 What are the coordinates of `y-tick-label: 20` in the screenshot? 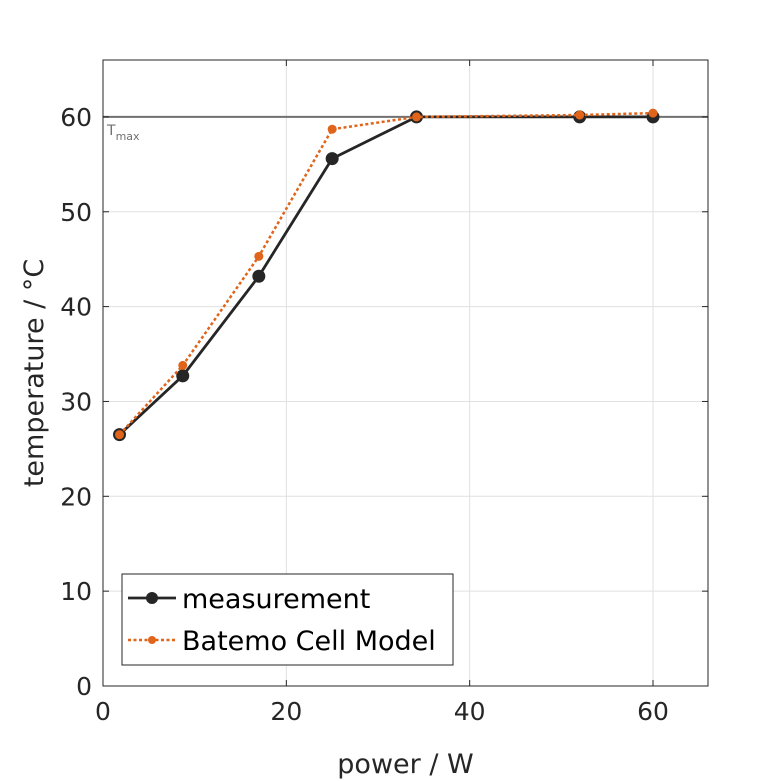 It's located at (76, 496).